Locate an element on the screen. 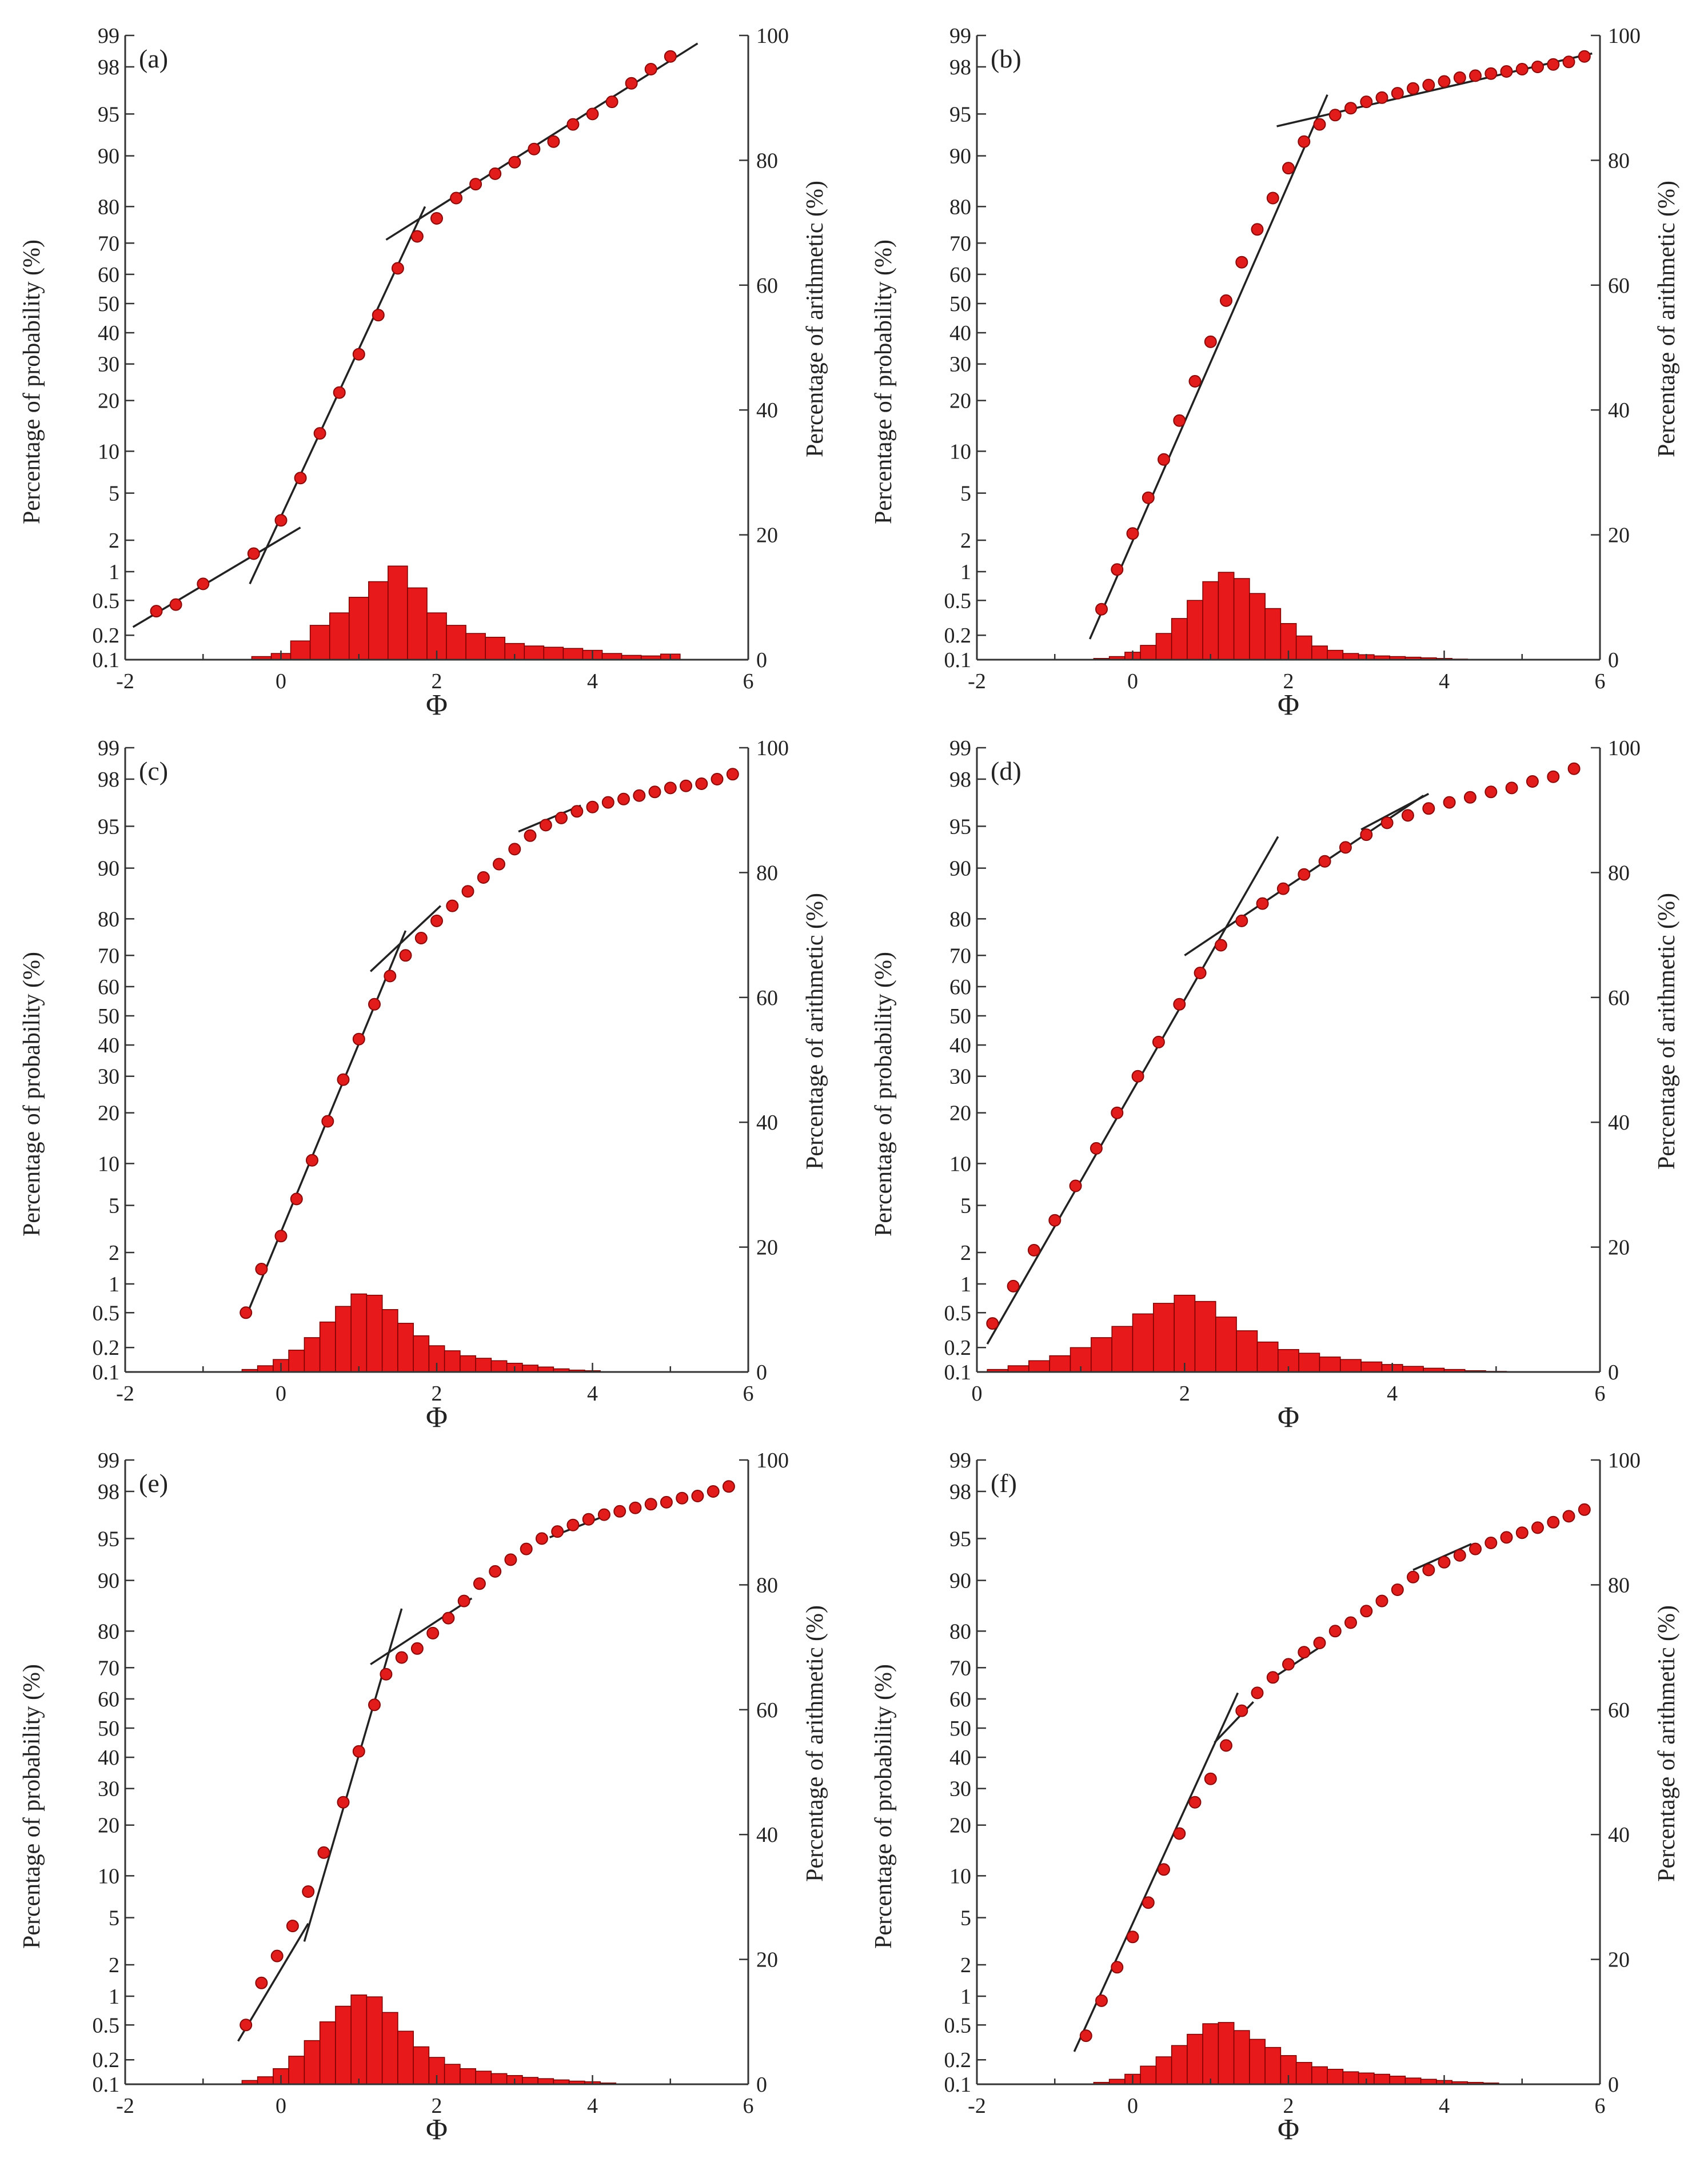 The width and height of the screenshot is (1708, 2178). left-tick-label: 0.1 is located at coordinates (958, 1373).